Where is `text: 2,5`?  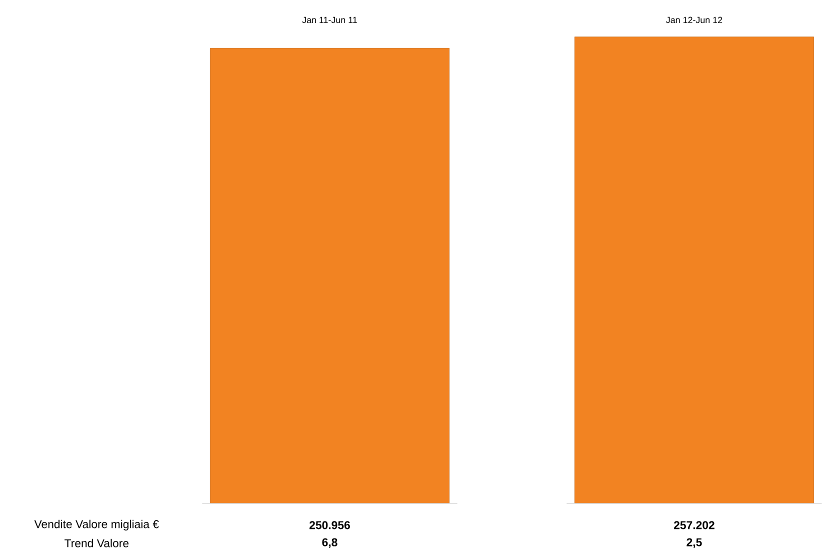
text: 2,5 is located at coordinates (694, 543).